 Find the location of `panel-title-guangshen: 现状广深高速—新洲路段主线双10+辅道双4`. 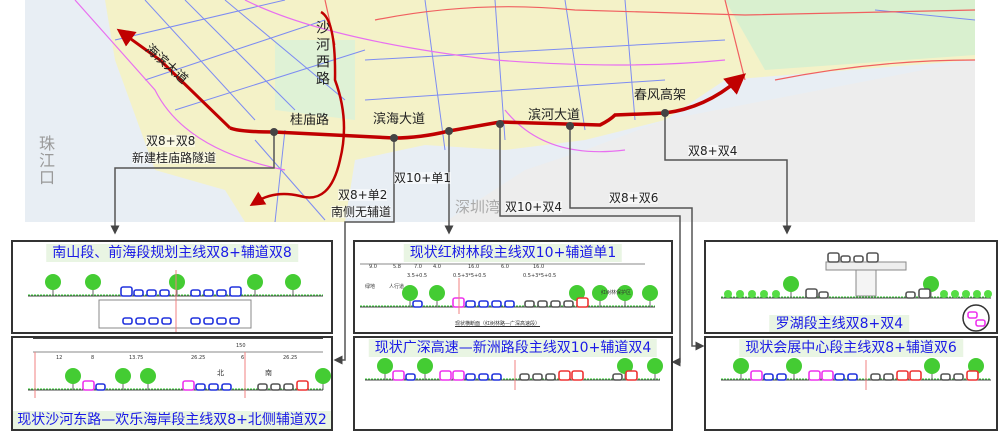

panel-title-guangshen: 现状广深高速—新洲路段主线双10+辅道双4 is located at coordinates (513, 348).